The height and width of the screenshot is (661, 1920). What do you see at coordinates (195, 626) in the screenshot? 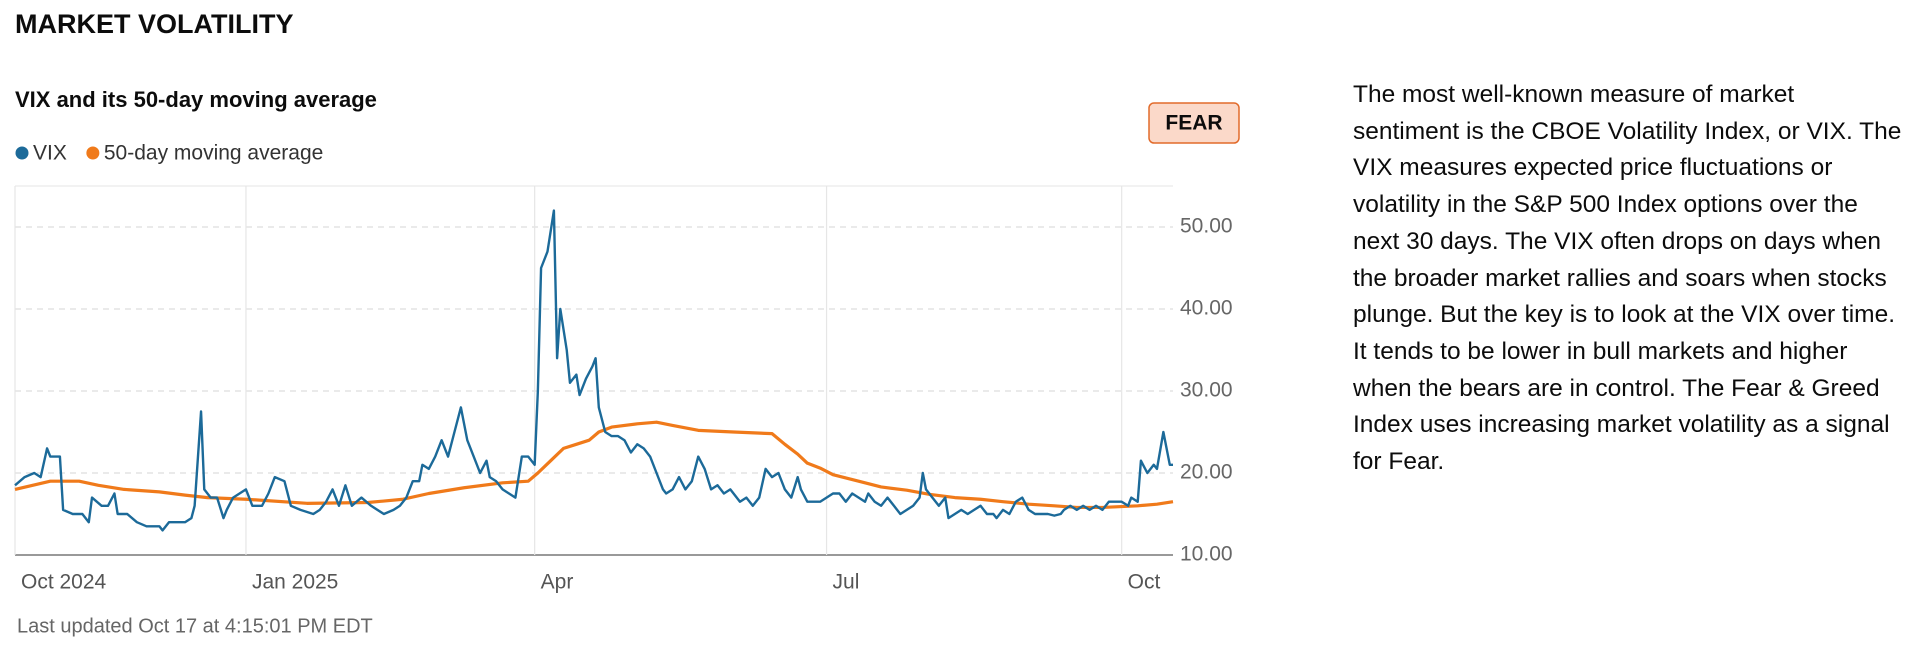
I see `last-updated: Last updated Oct 17 at 4:15:01 PM EDT` at bounding box center [195, 626].